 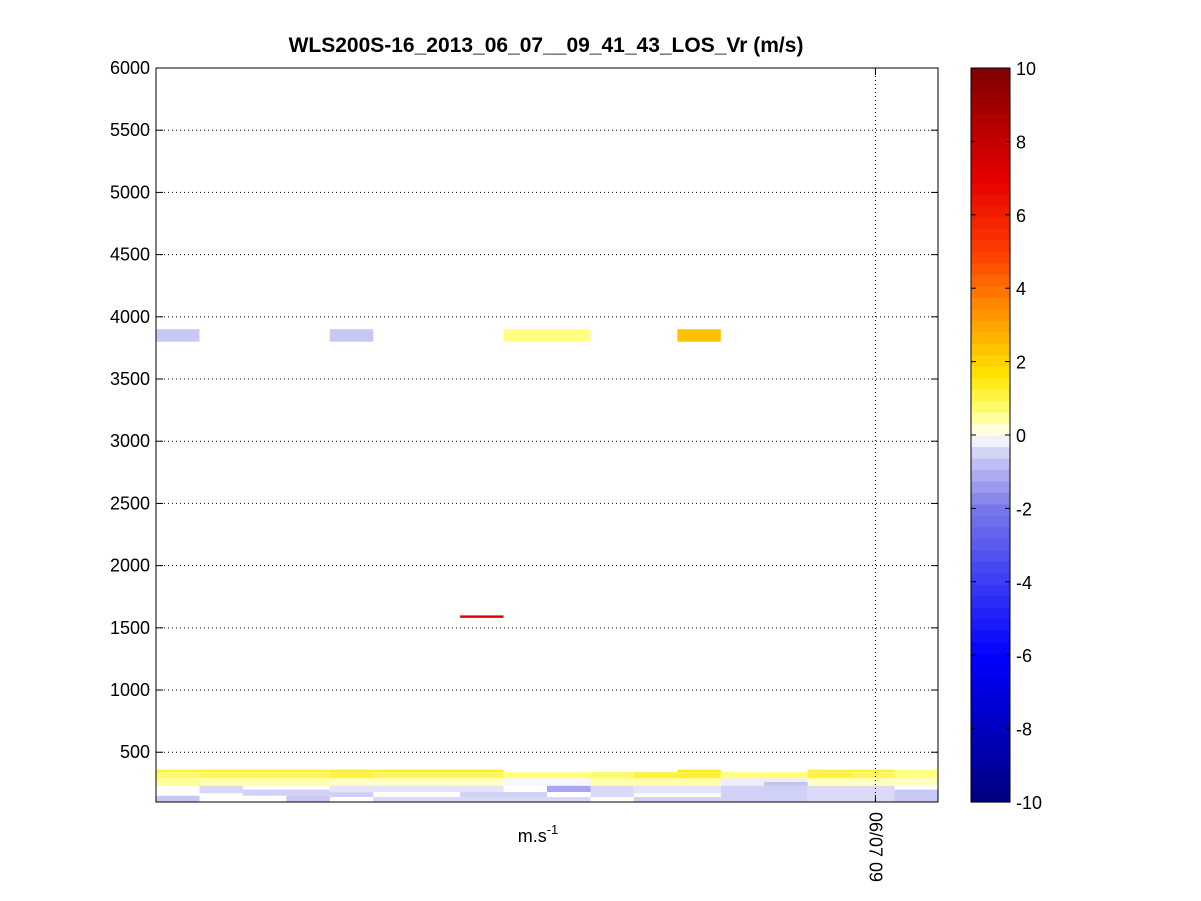 I want to click on y-tick-label: 2000, so click(x=130, y=566).